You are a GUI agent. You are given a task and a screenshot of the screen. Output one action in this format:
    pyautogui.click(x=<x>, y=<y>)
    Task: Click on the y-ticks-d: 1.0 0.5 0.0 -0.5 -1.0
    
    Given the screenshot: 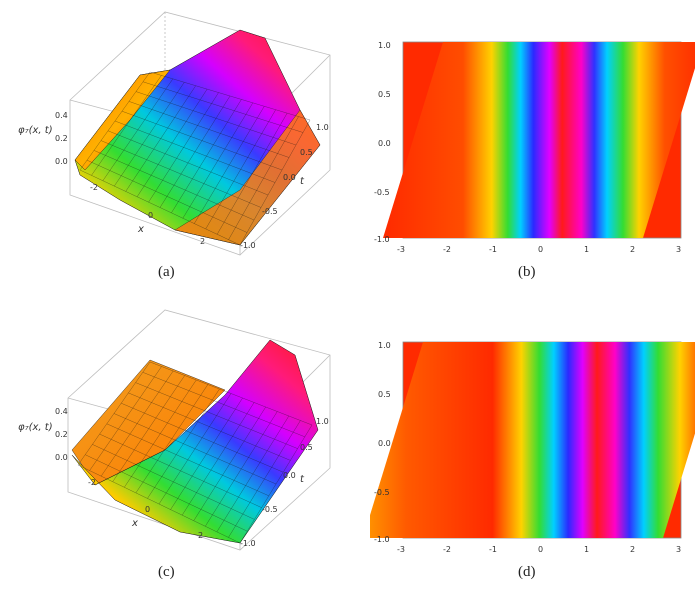 What is the action you would take?
    pyautogui.click(x=382, y=442)
    